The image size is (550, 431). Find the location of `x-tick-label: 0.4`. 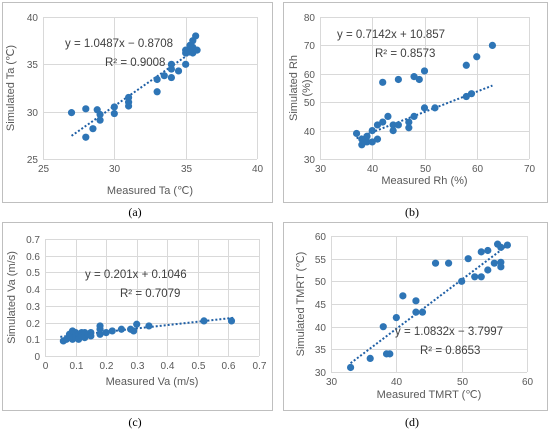

x-tick-label: 0.4 is located at coordinates (168, 366).